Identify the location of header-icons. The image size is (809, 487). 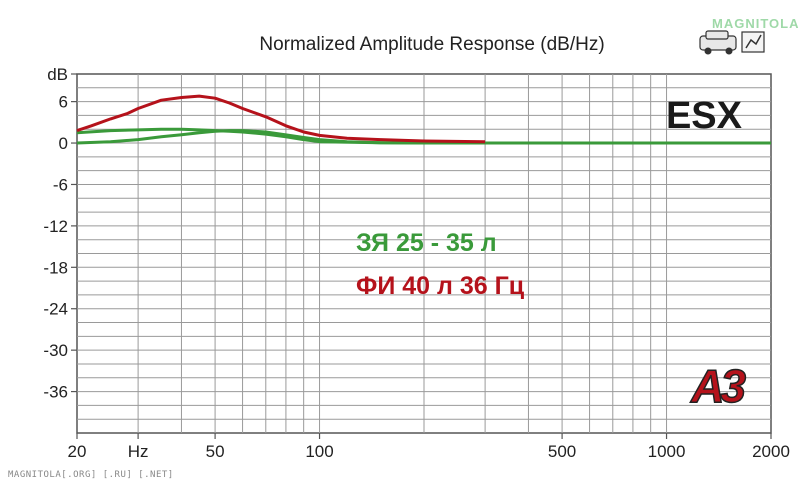
(732, 42).